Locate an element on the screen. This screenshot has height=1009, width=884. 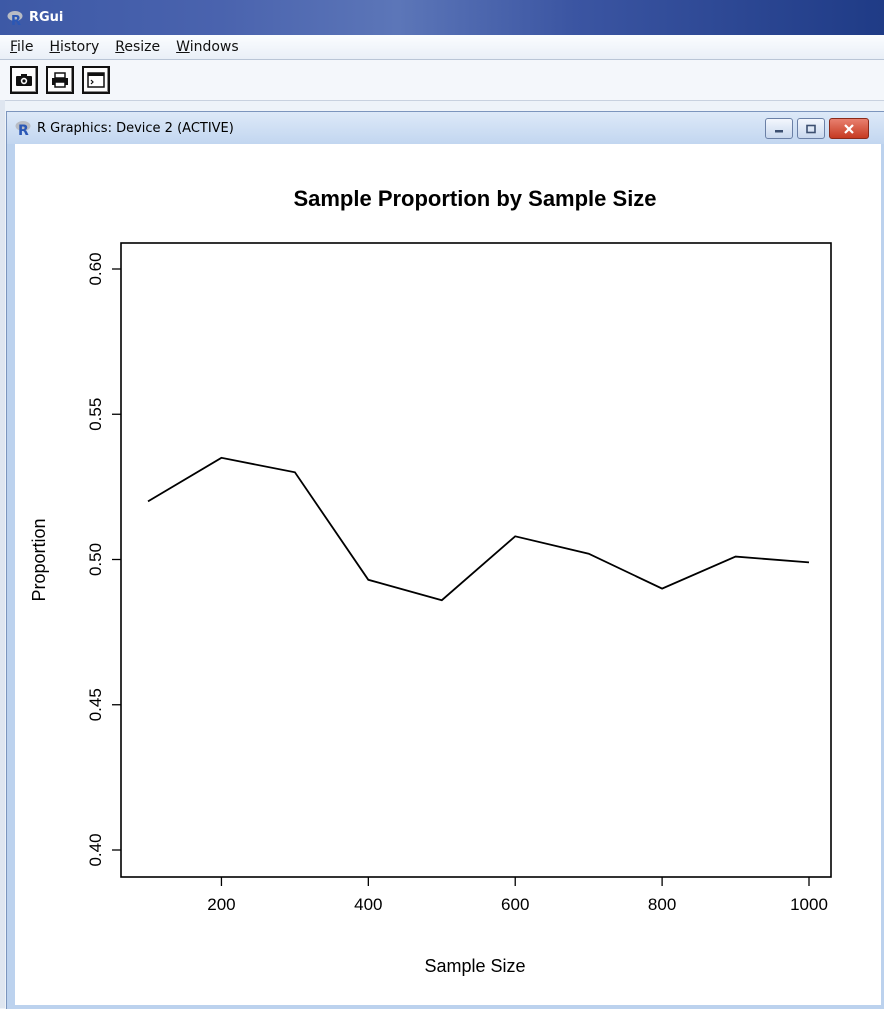
menu-label: indows is located at coordinates (214, 47).